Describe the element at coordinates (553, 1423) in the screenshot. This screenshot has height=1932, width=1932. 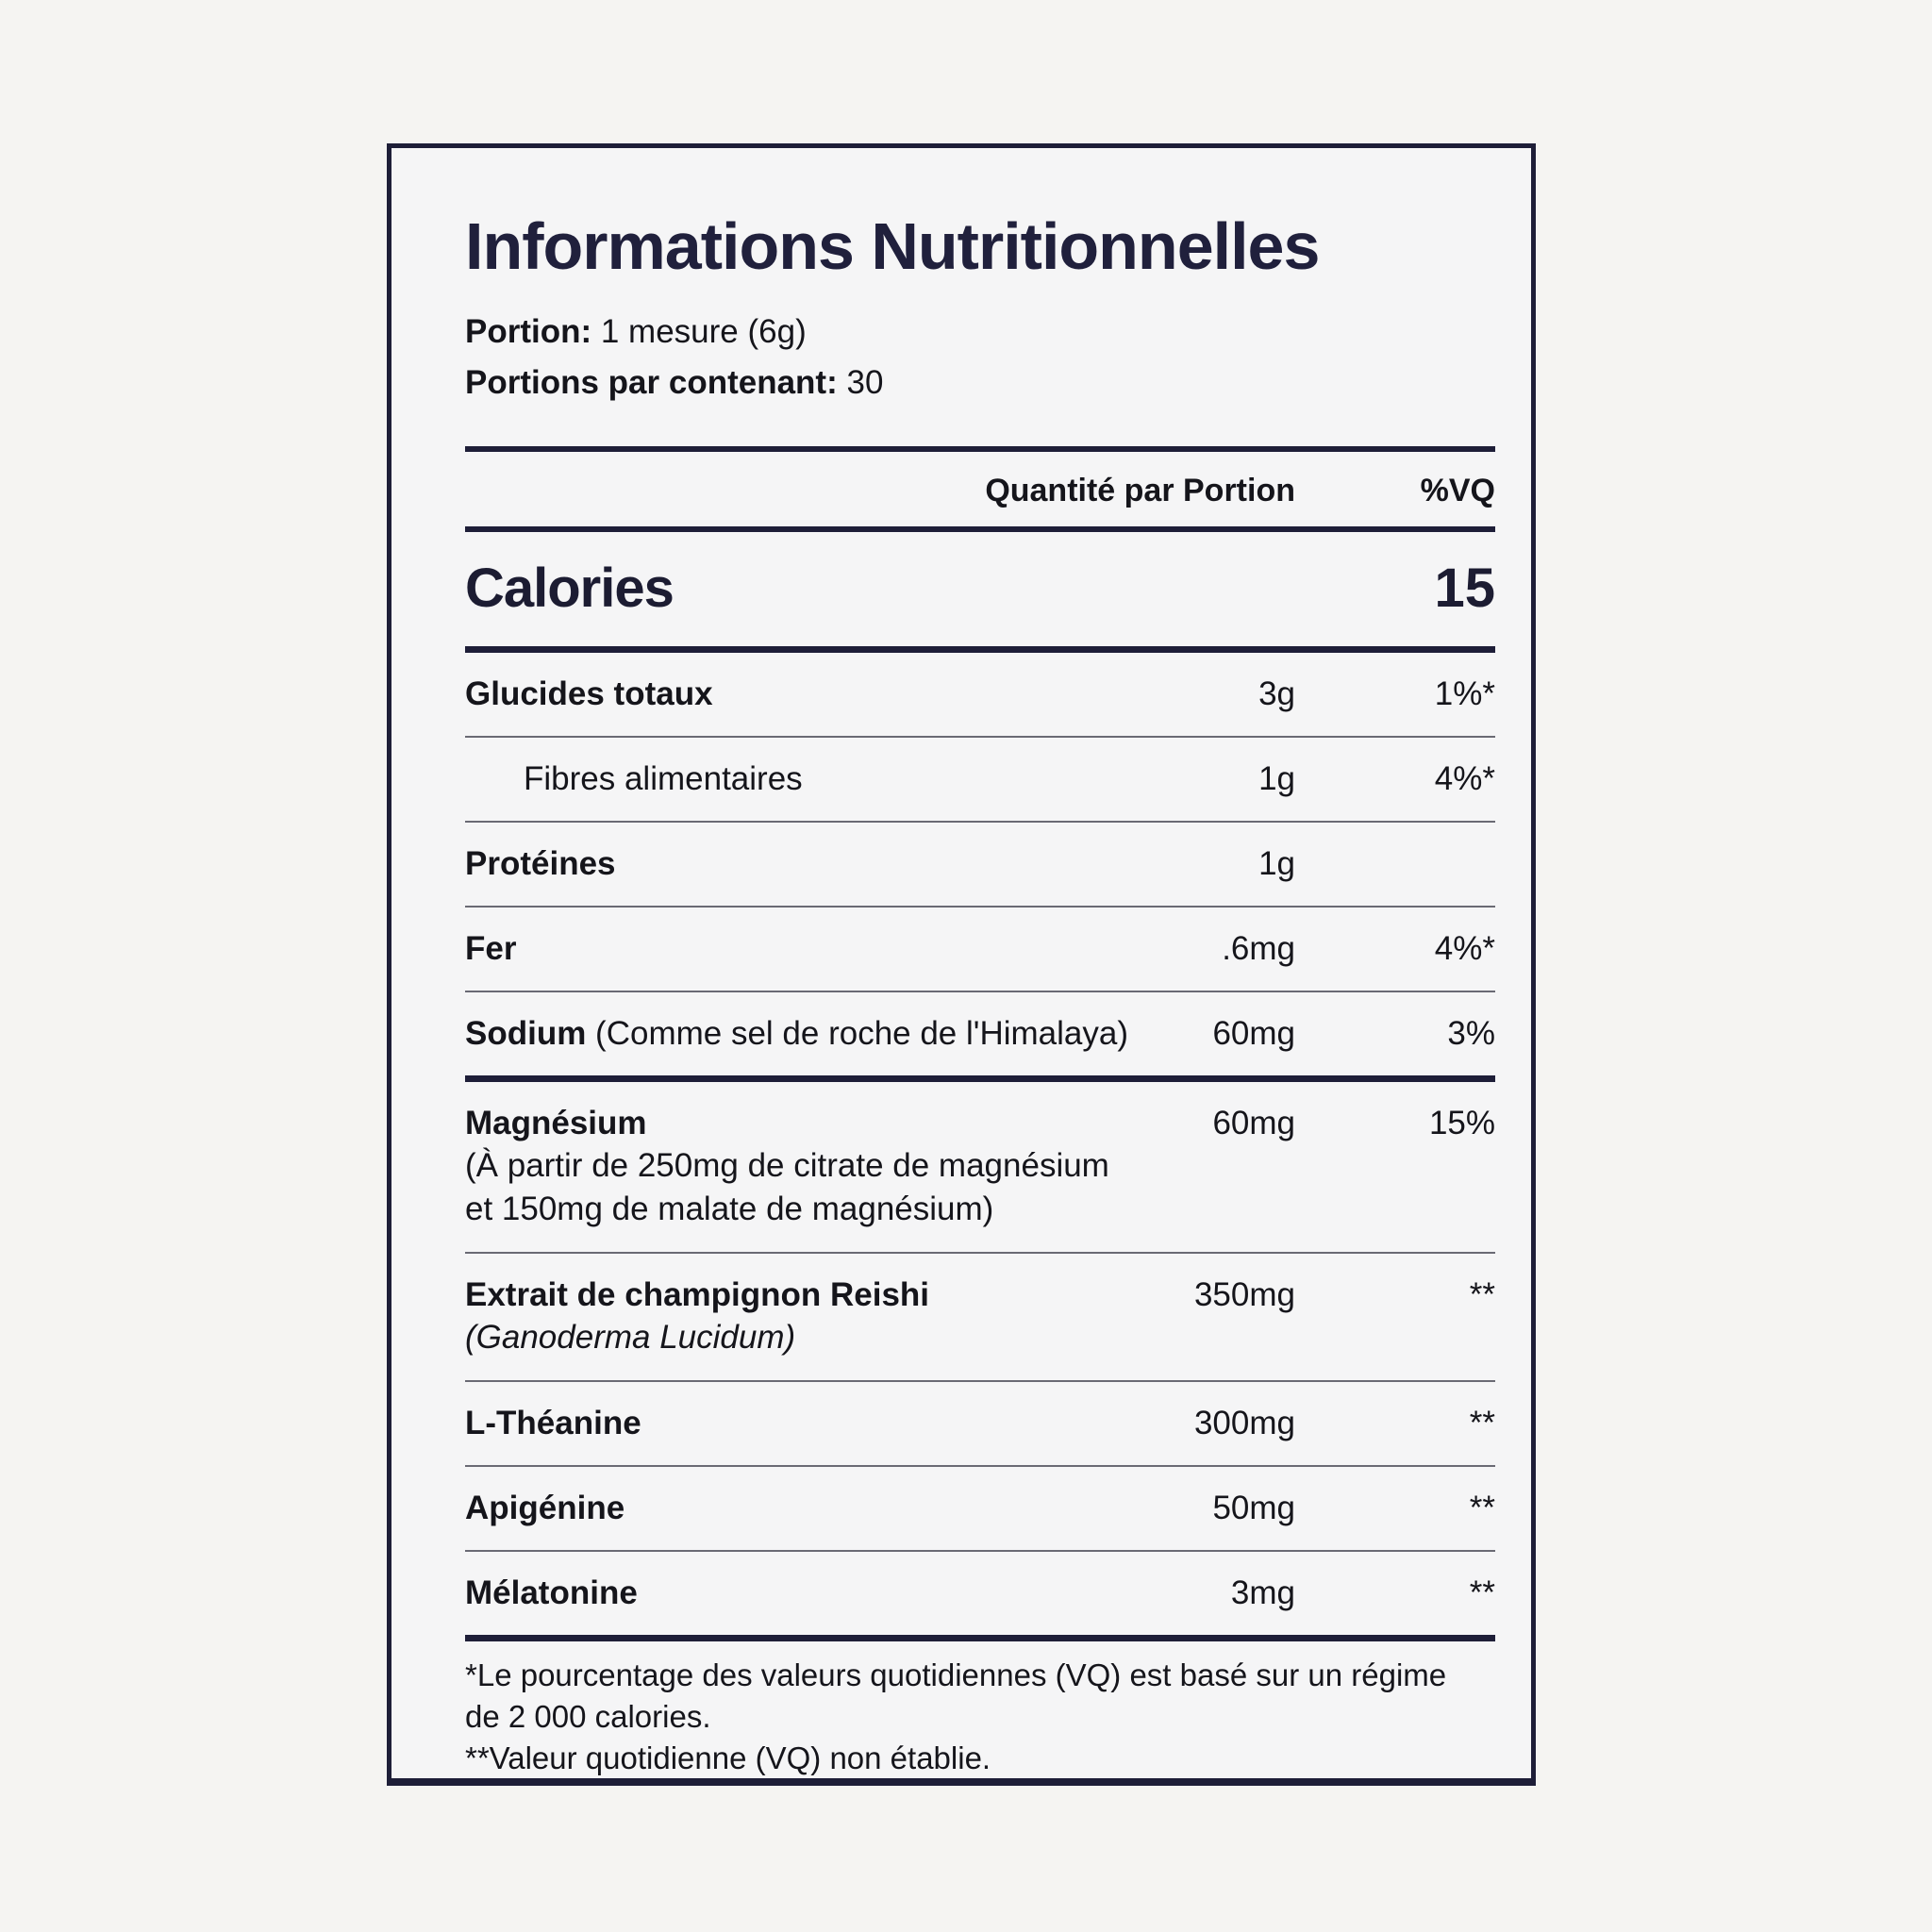
I see `nutrient-name: L-Théanine` at that location.